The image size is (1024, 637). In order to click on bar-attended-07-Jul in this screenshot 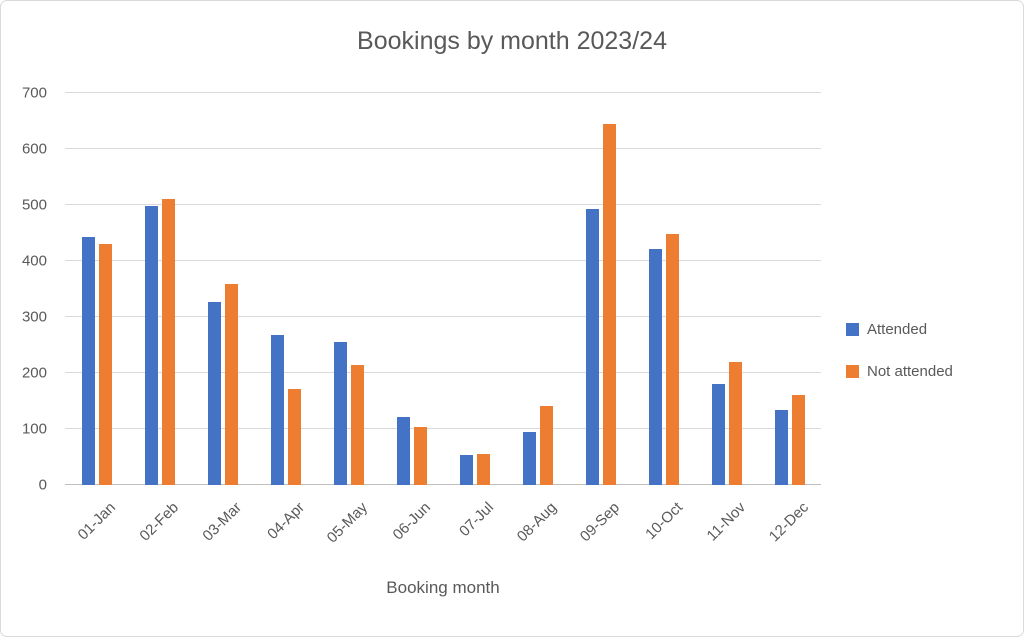, I will do `click(466, 470)`.